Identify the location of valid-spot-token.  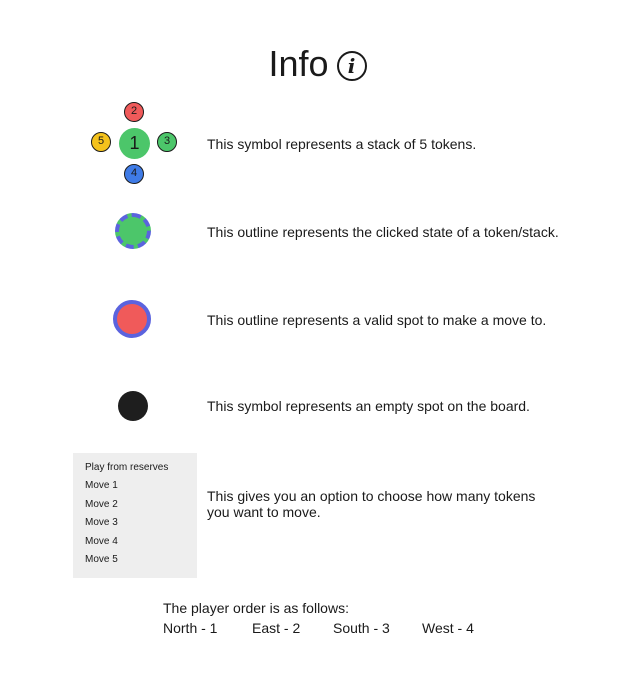
(132, 319).